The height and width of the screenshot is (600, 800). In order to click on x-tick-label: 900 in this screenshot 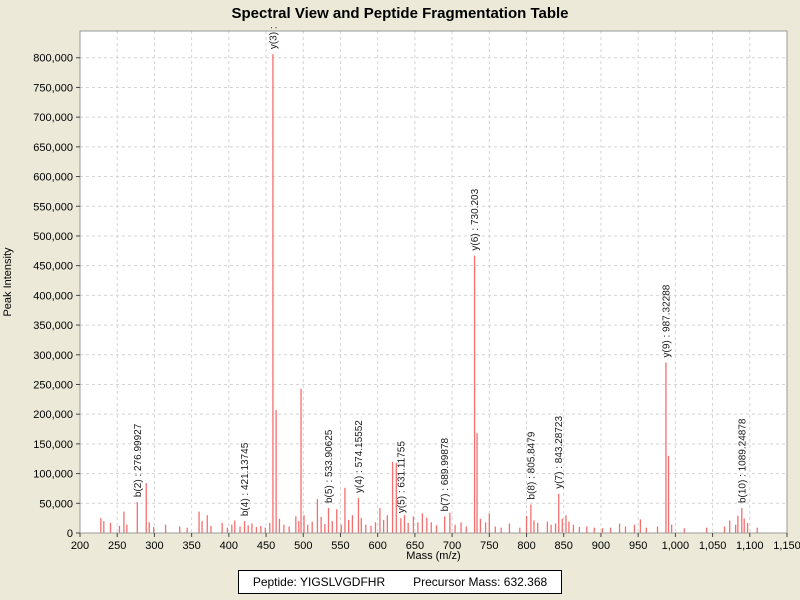, I will do `click(601, 546)`.